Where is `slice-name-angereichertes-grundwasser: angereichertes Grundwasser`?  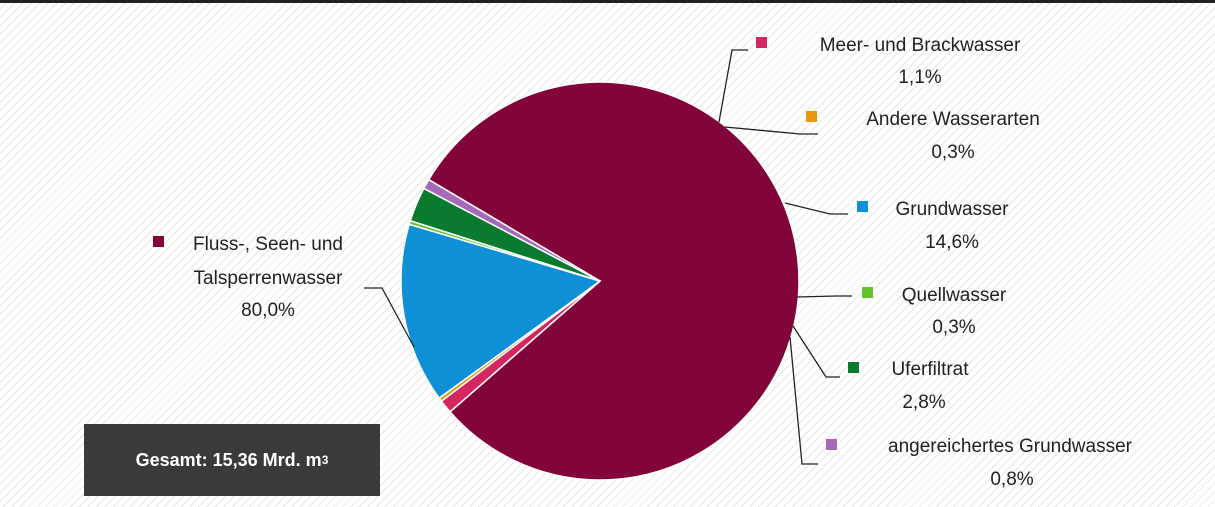 slice-name-angereichertes-grundwasser: angereichertes Grundwasser is located at coordinates (1010, 446).